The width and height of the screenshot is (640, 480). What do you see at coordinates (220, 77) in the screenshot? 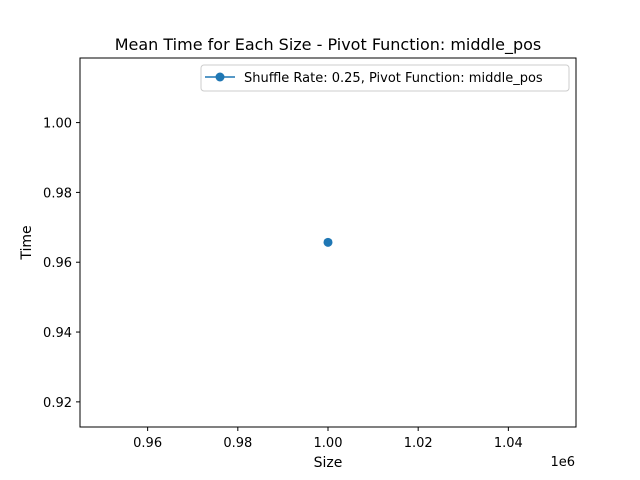
I see `legend-marker-swatch` at bounding box center [220, 77].